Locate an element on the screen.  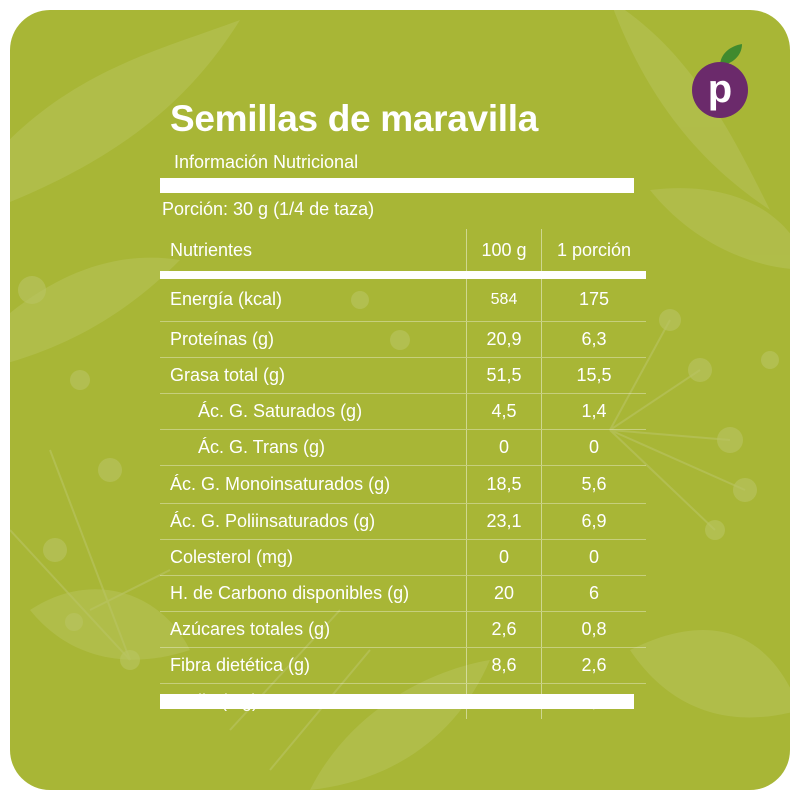
table-row: Colesterol (mg) 0 0 is located at coordinates (403, 557).